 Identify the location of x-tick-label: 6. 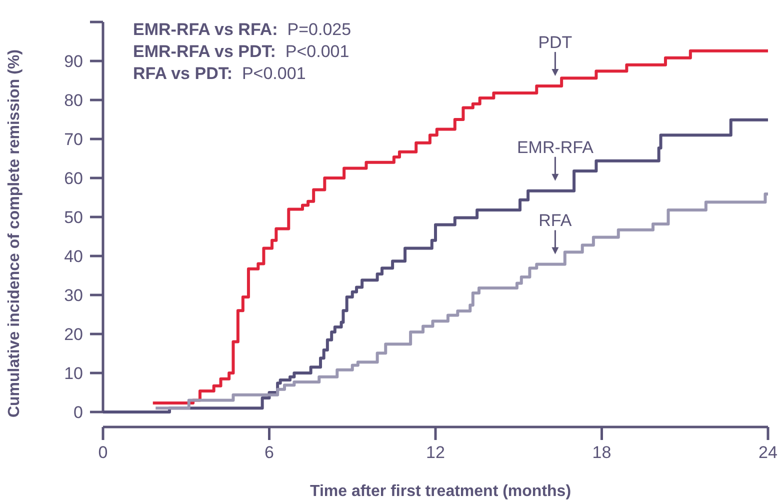
(269, 452).